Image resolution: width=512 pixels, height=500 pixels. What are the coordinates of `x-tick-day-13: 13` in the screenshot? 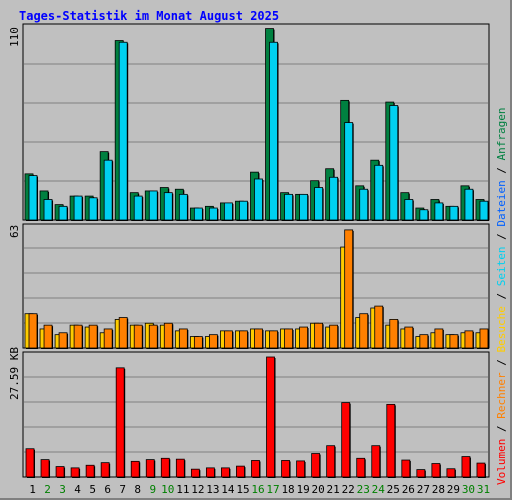 It's located at (212, 489).